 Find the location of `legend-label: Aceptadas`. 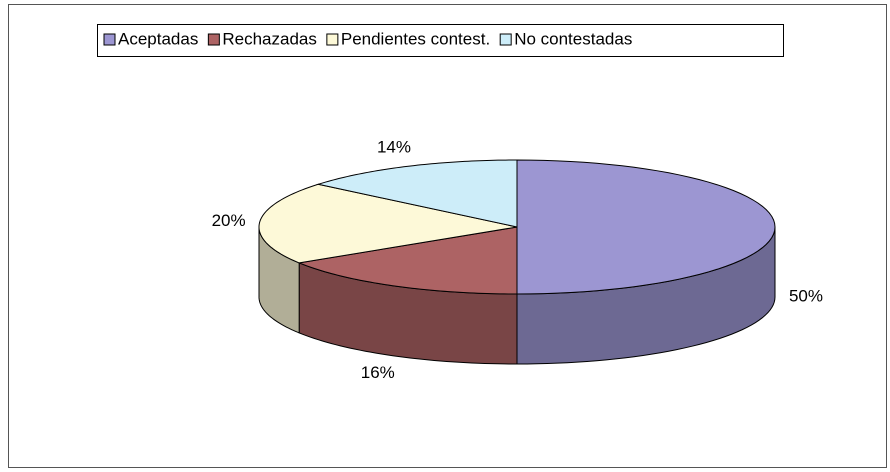

legend-label: Aceptadas is located at coordinates (158, 38).